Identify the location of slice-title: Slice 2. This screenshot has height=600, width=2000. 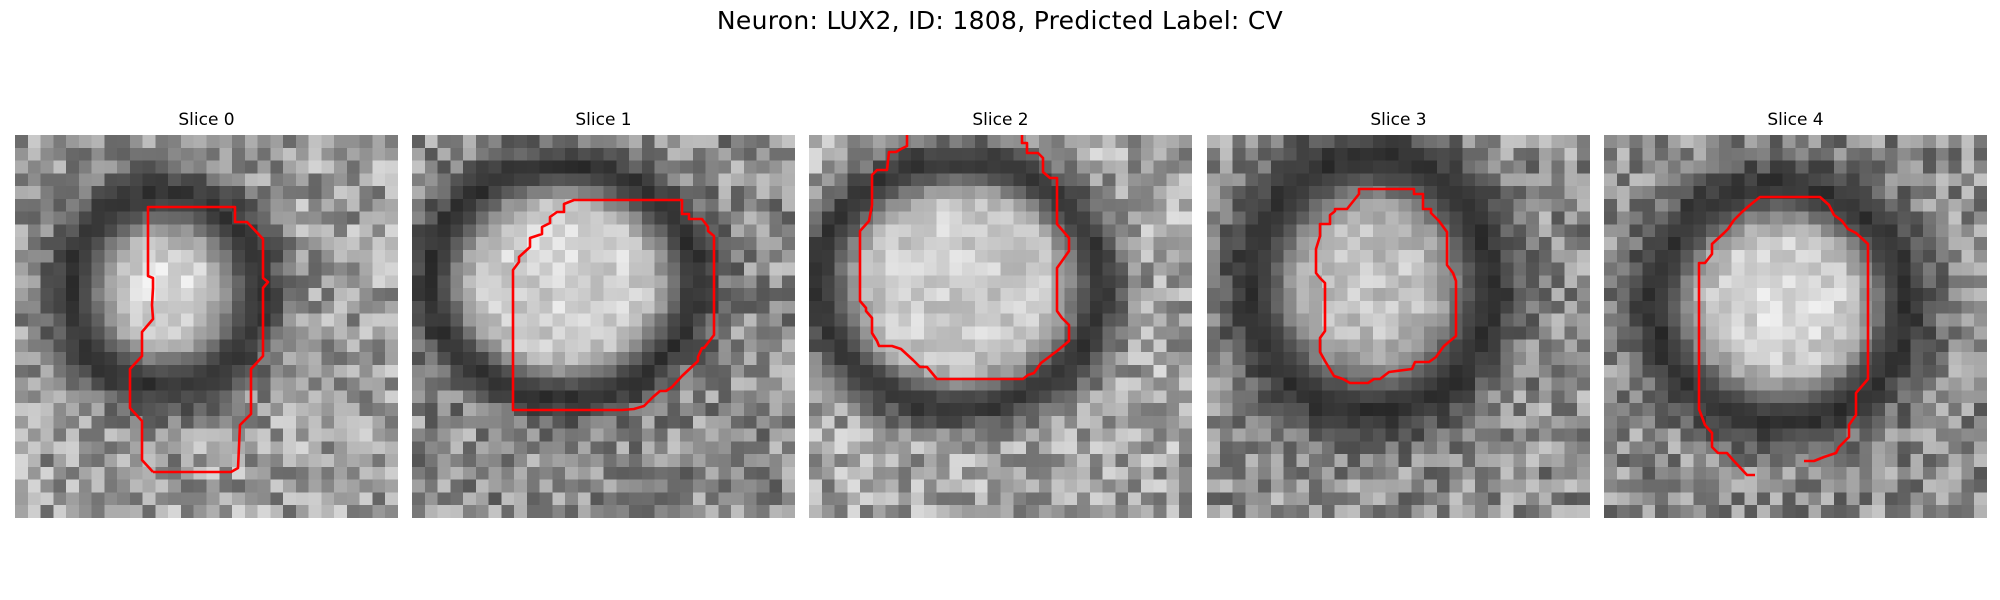
(1000, 120).